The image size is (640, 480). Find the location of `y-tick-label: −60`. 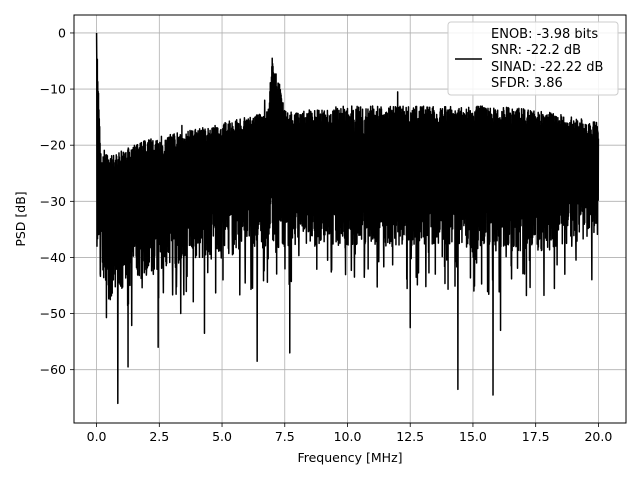

y-tick-label: −60 is located at coordinates (53, 369).